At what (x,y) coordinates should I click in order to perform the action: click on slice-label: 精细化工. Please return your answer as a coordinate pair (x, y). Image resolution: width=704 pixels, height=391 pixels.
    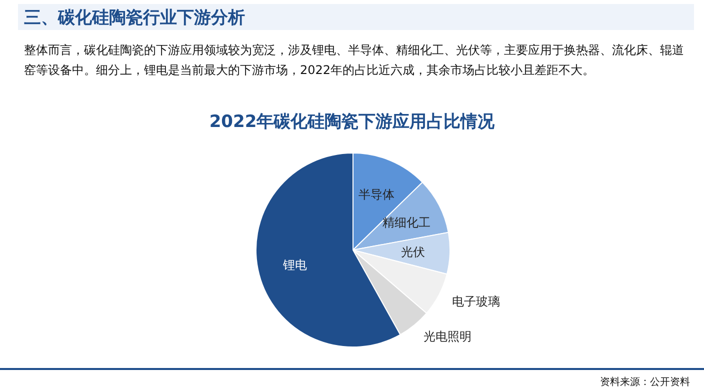
    Looking at the image, I should click on (406, 222).